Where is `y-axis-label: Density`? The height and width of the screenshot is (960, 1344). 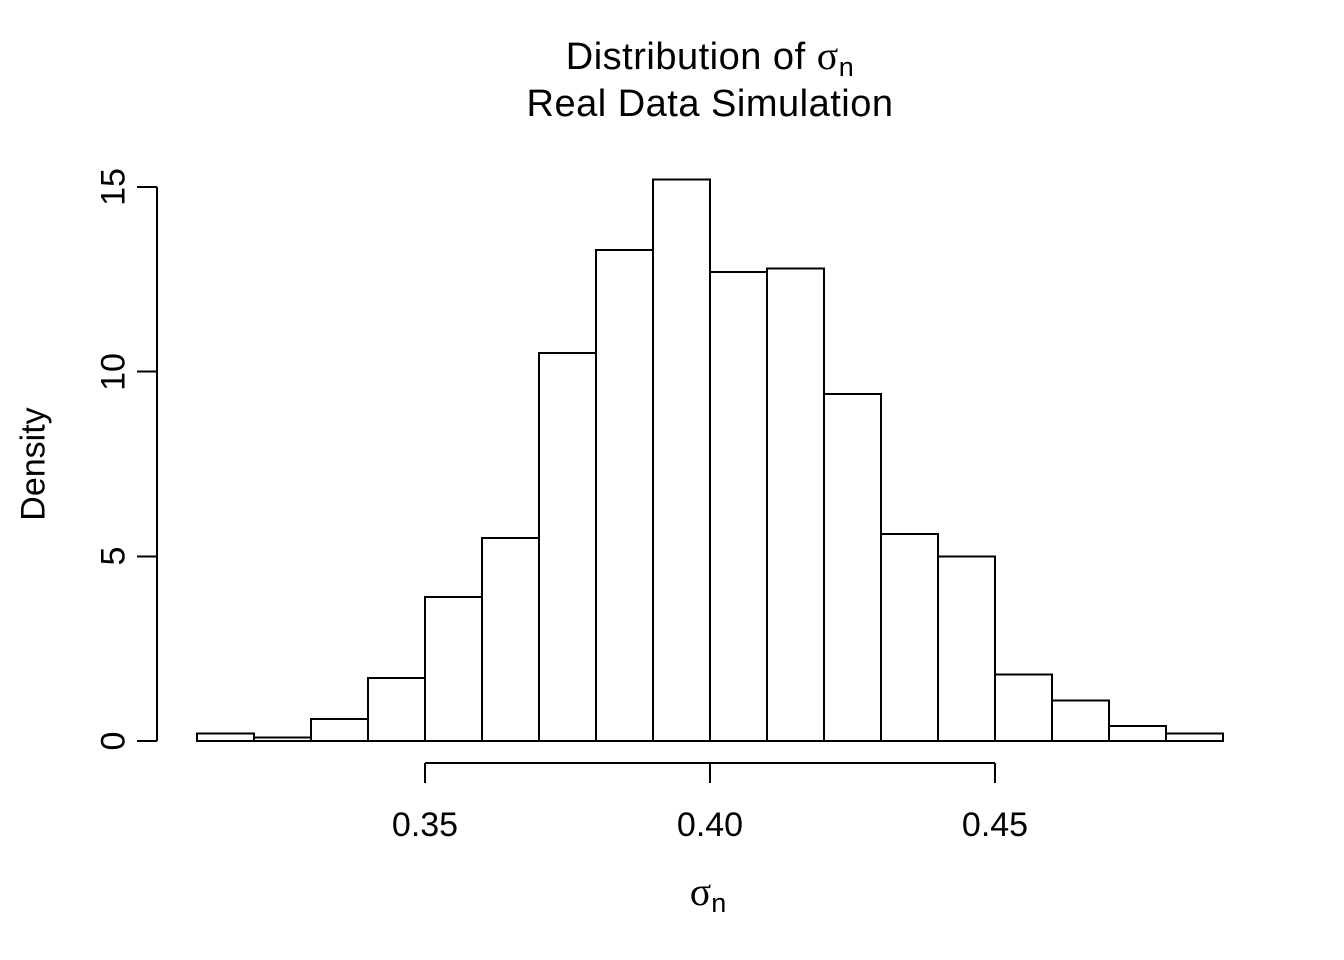
y-axis-label: Density is located at coordinates (33, 464).